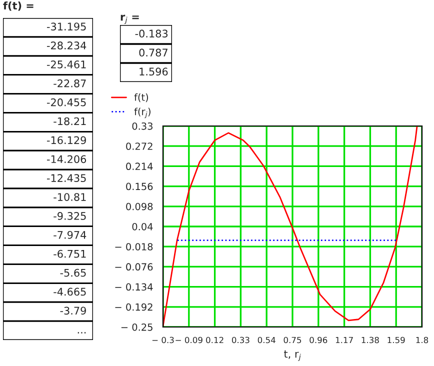 This screenshot has width=434, height=366. Describe the element at coordinates (134, 246) in the screenshot. I see `y-tick-label: − 0.018` at that location.